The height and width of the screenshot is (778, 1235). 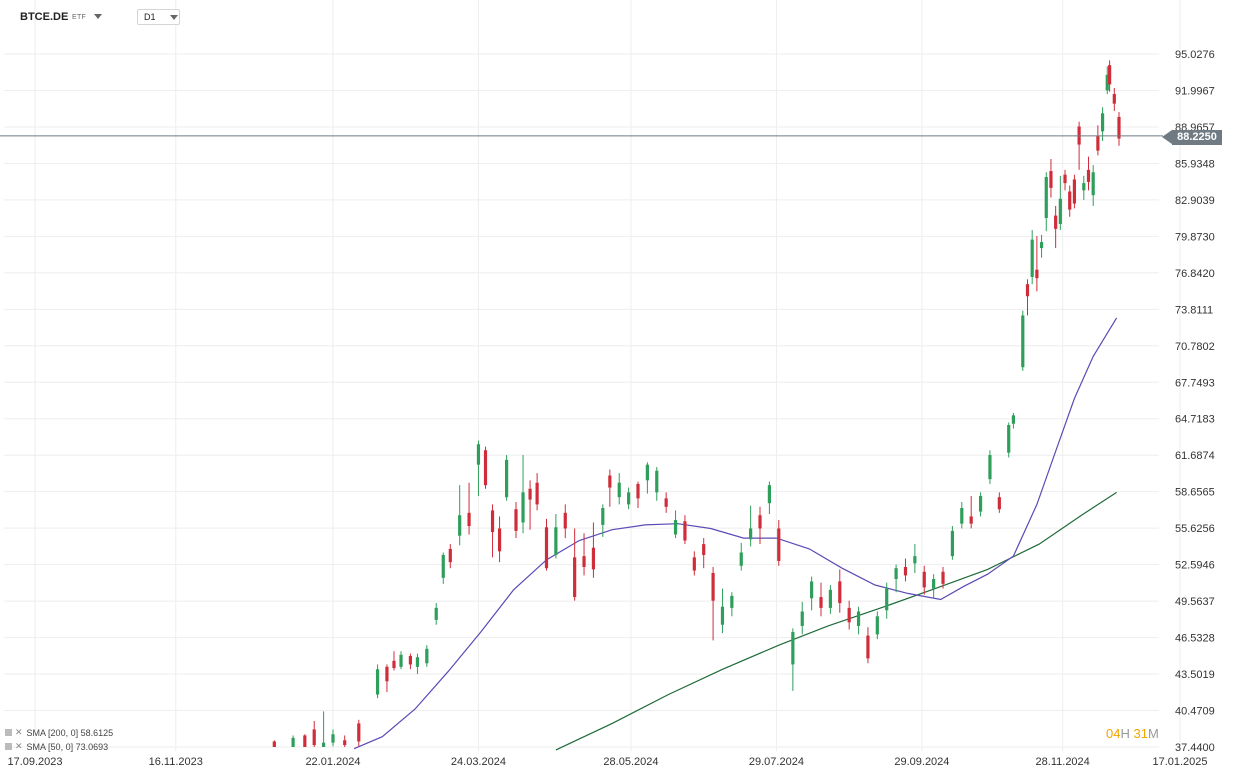 I want to click on countdown-hours: 04, so click(x=1113, y=733).